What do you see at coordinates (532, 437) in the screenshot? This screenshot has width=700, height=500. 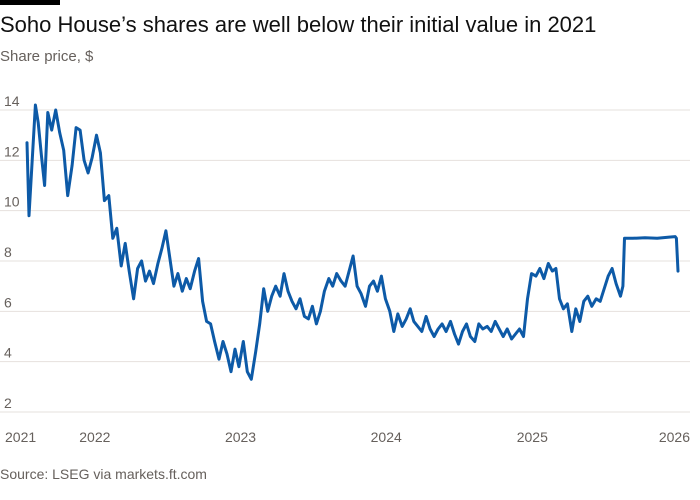 I see `x-tick-label: 2025` at bounding box center [532, 437].